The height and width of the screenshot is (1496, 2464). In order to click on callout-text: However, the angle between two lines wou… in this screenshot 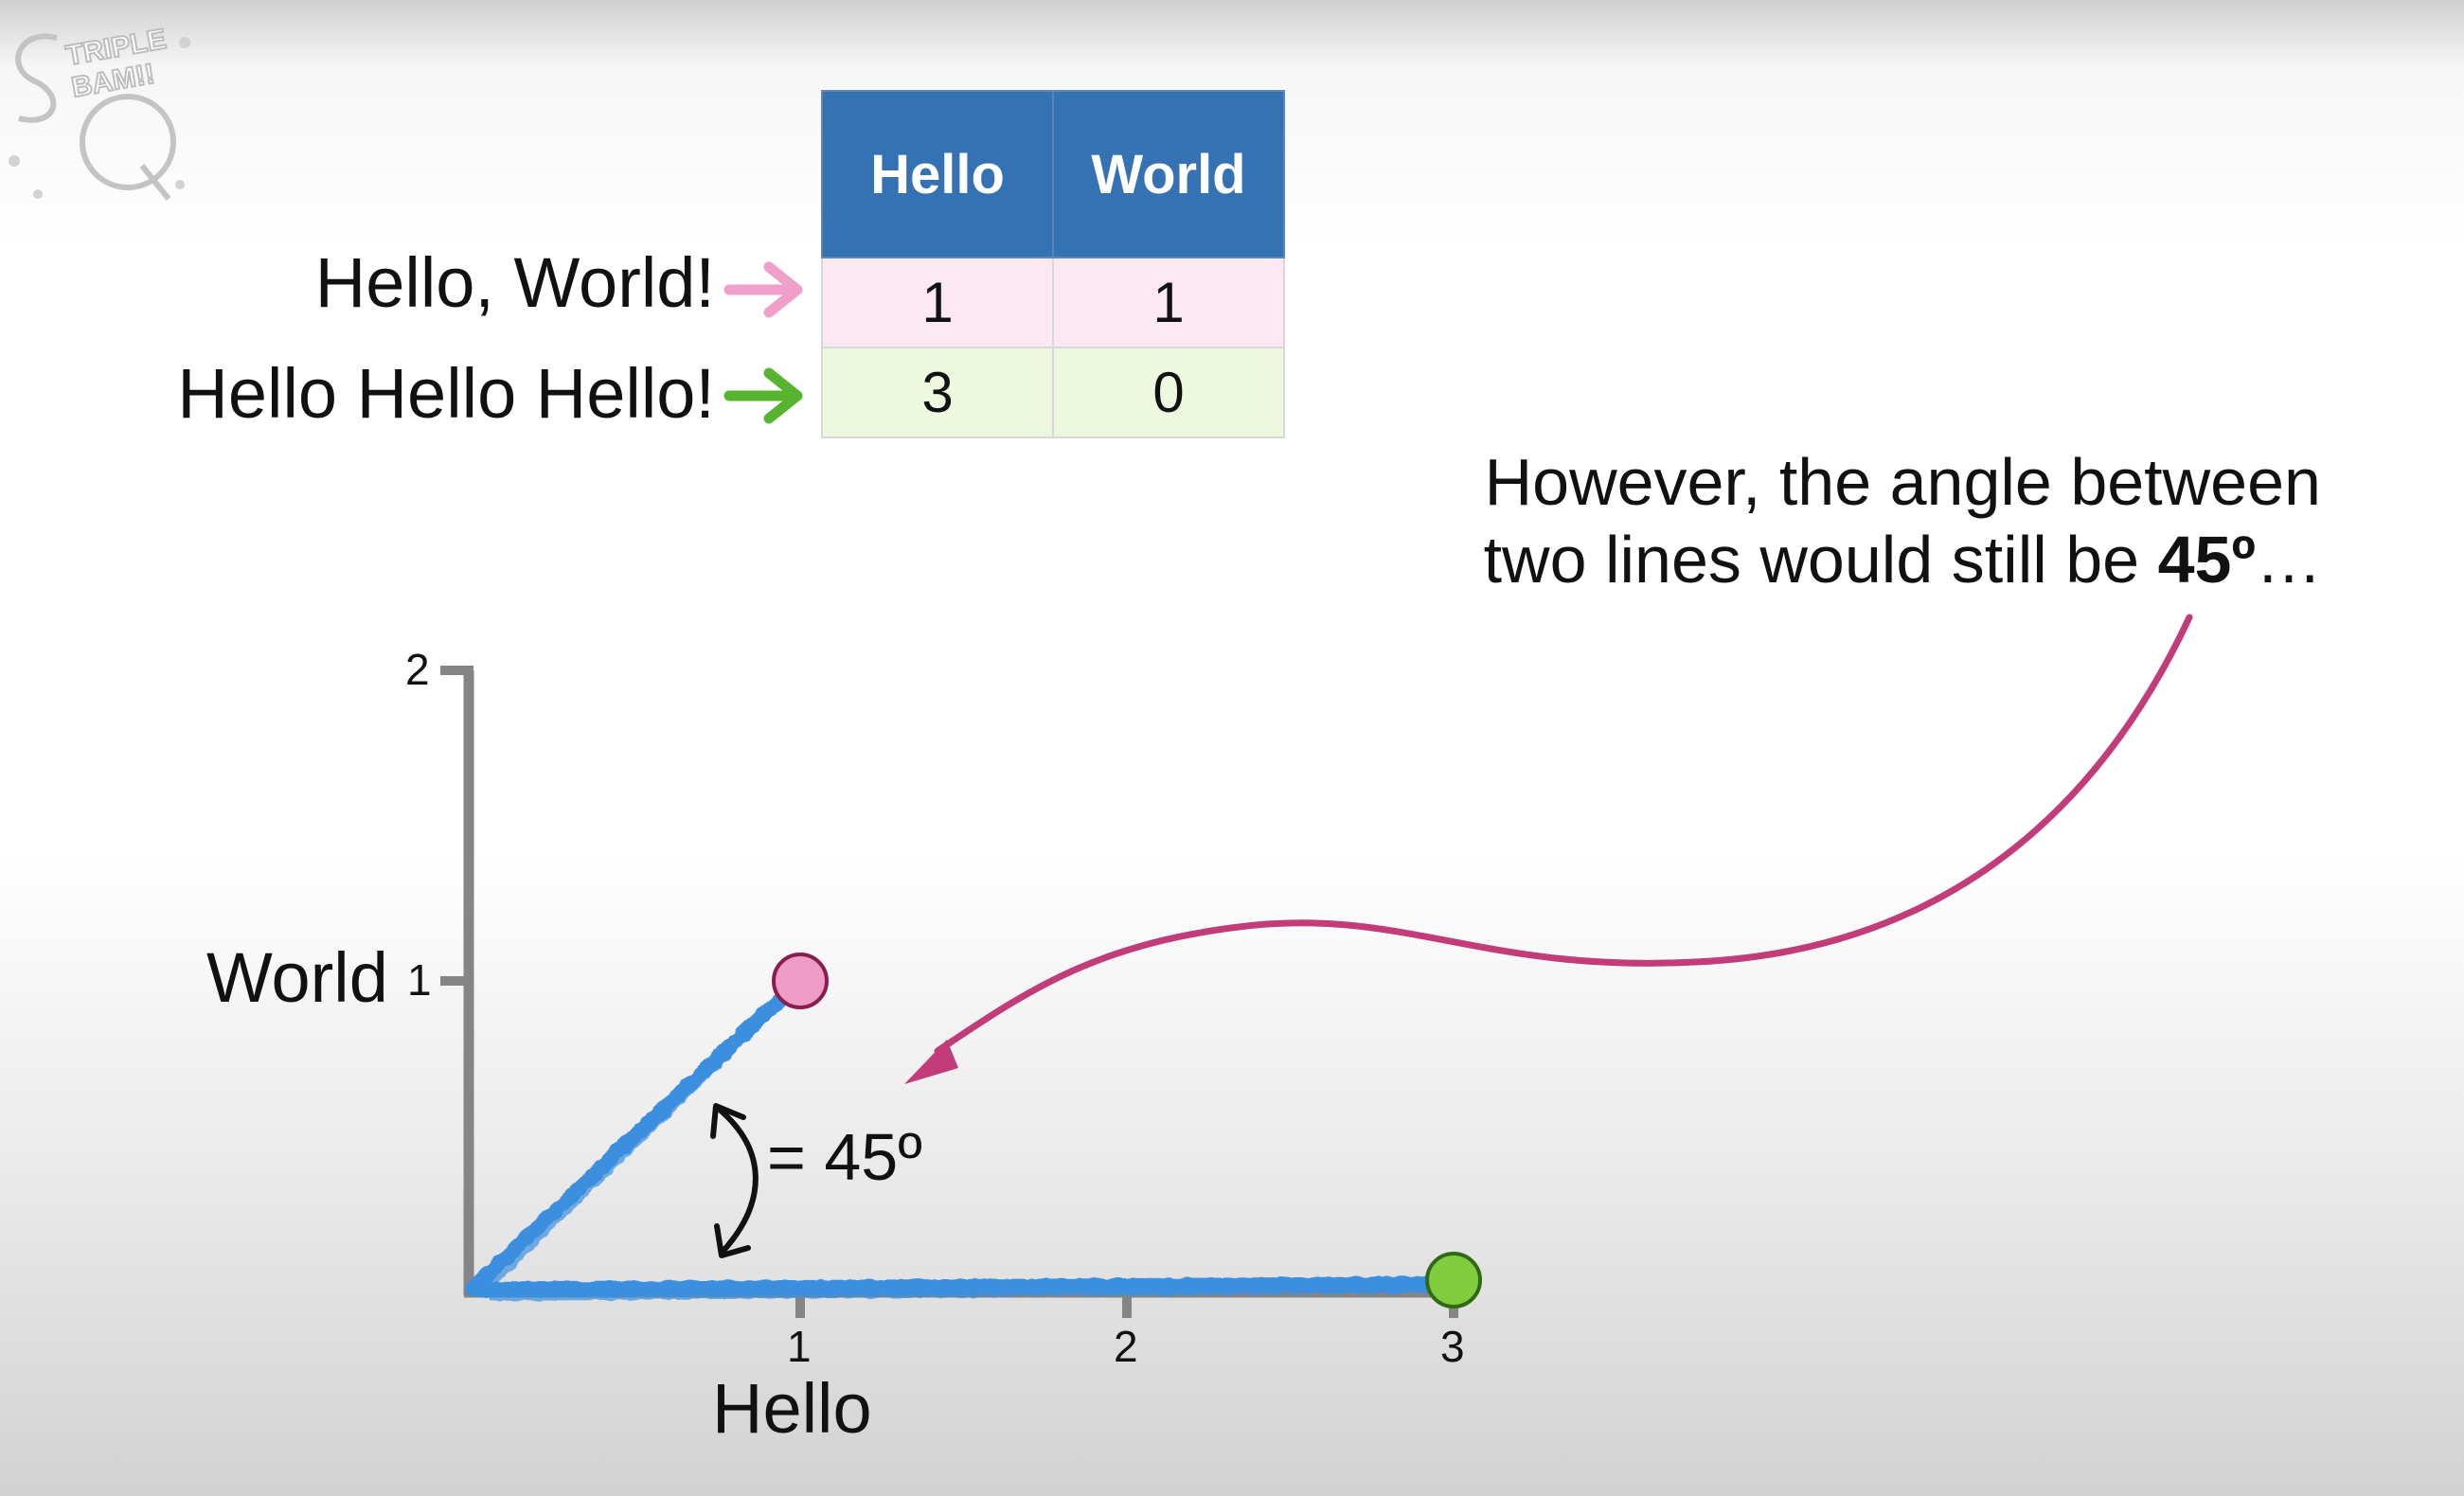, I will do `click(1903, 520)`.